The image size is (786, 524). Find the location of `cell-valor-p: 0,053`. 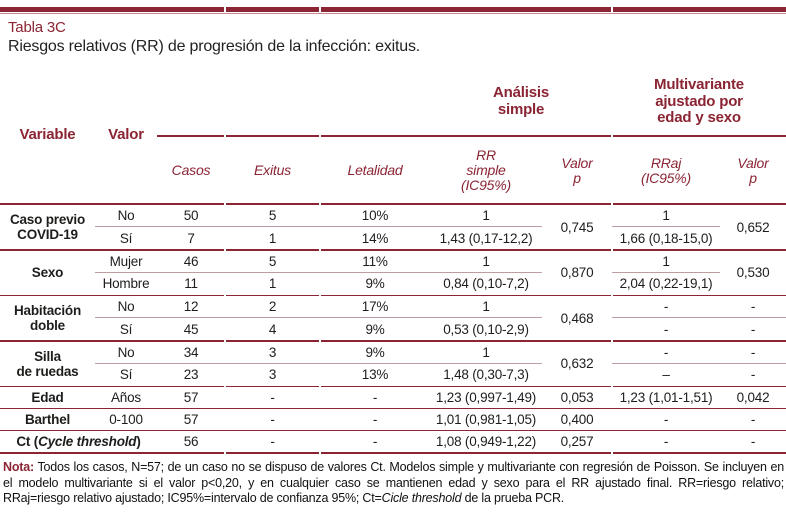

cell-valor-p: 0,053 is located at coordinates (577, 397).